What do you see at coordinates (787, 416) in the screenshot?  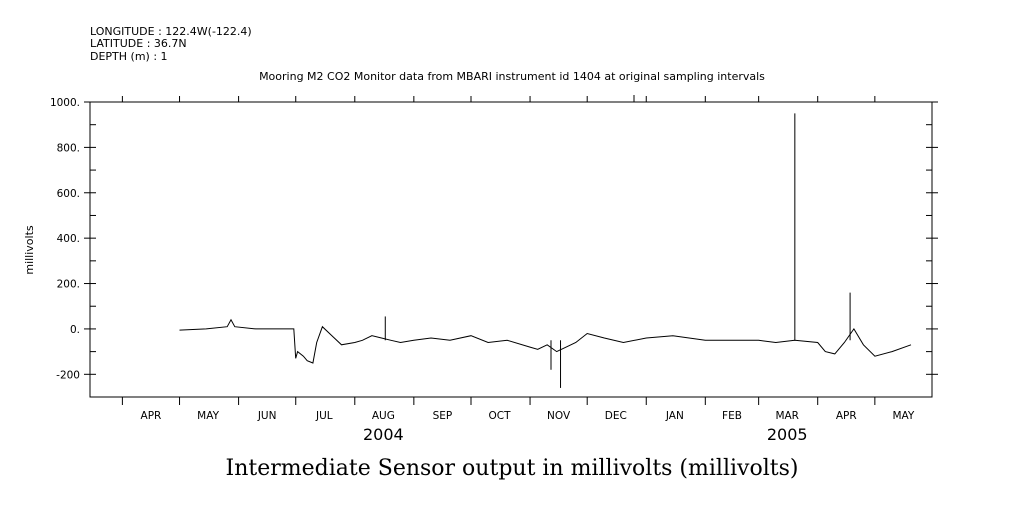 I see `x-month-label: MAR` at bounding box center [787, 416].